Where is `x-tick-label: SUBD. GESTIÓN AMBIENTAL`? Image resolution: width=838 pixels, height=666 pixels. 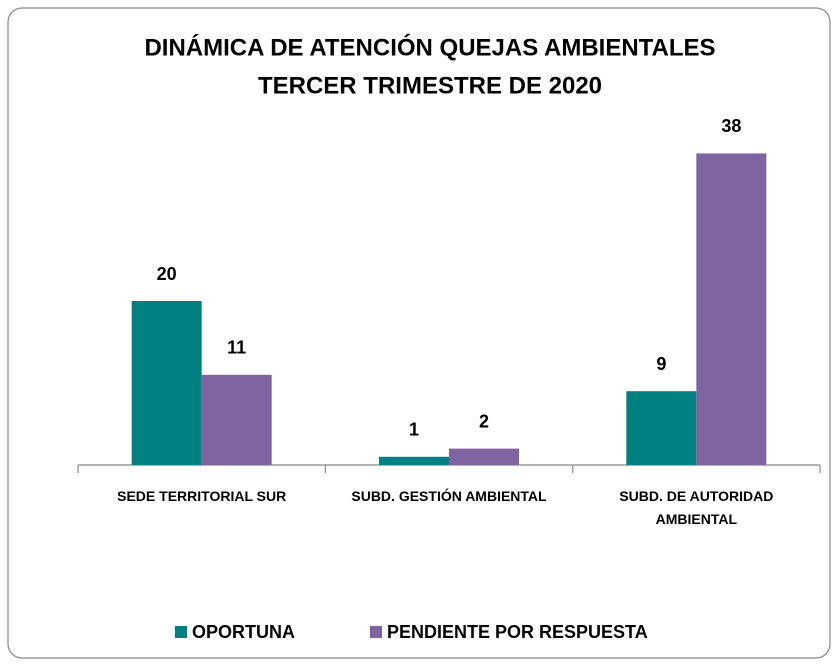
x-tick-label: SUBD. GESTIÓN AMBIENTAL is located at coordinates (449, 496).